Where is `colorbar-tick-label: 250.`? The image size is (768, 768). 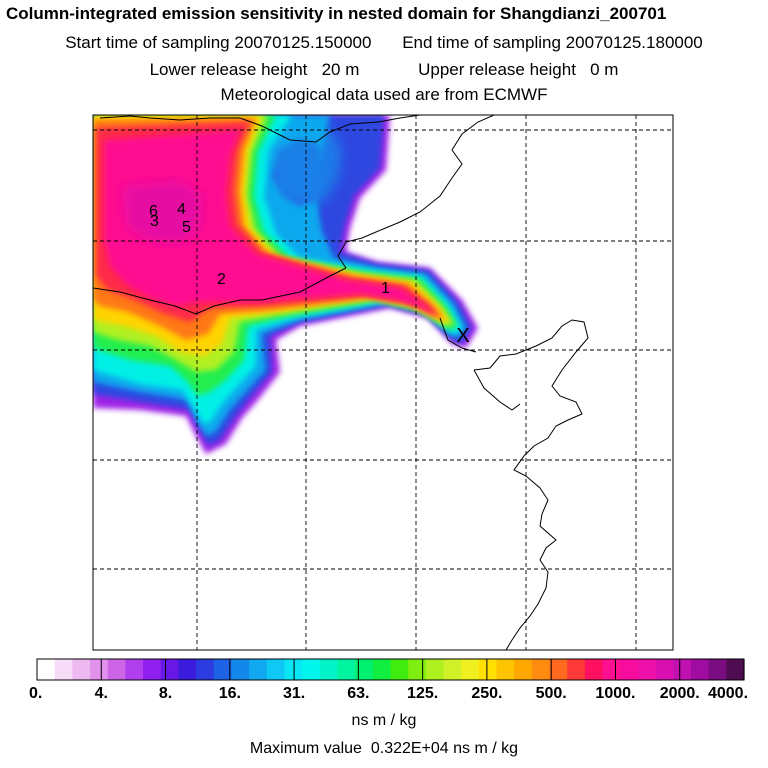
colorbar-tick-label: 250. is located at coordinates (487, 693).